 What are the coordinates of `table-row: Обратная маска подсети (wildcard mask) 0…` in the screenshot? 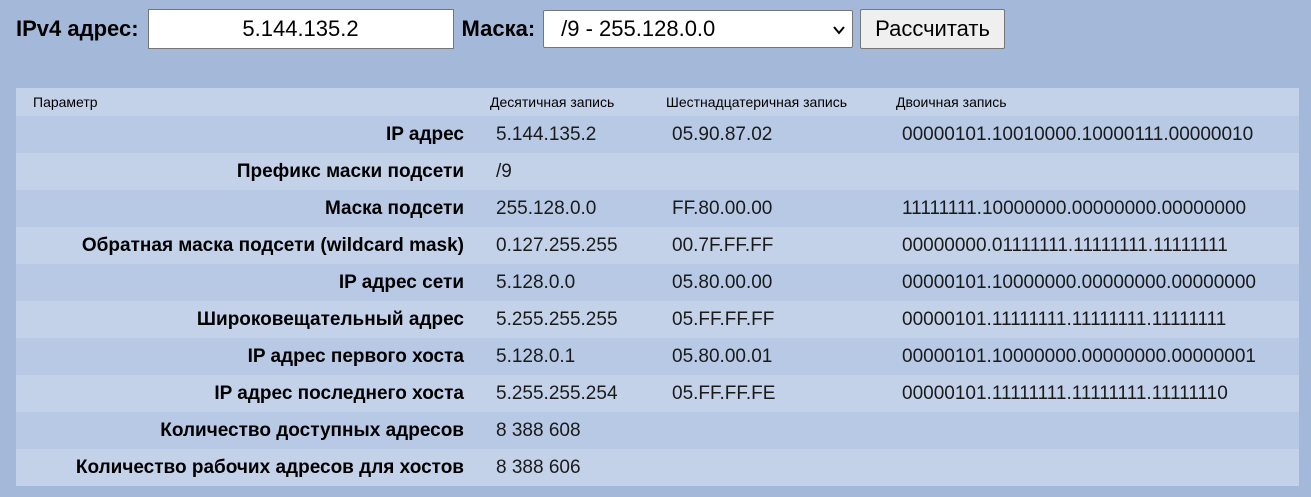 It's located at (657, 245).